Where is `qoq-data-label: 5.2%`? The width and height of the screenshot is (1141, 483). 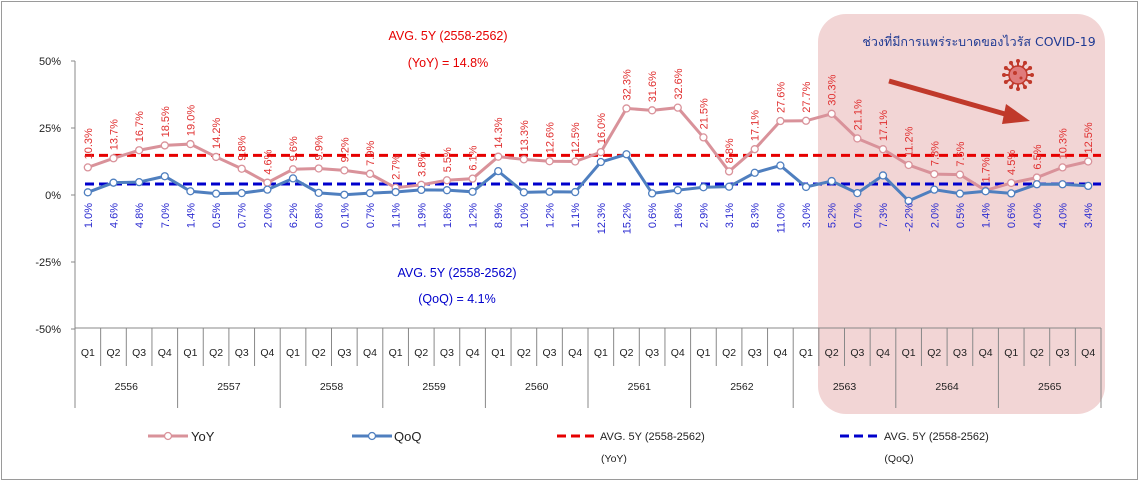 qoq-data-label: 5.2% is located at coordinates (833, 215).